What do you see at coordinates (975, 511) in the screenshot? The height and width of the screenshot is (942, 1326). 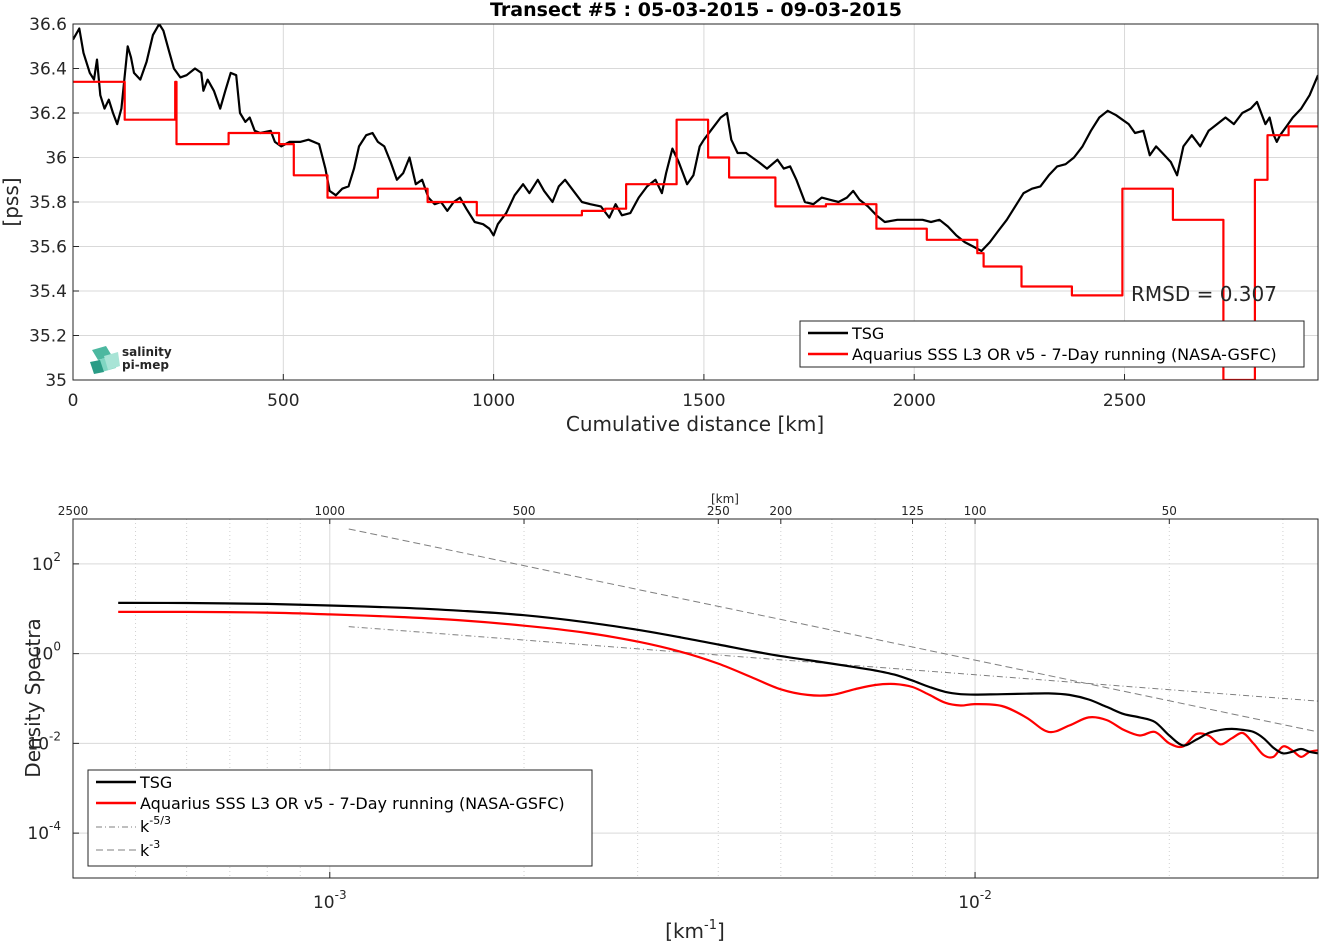 I see `top-km-tick-label-100: 100` at bounding box center [975, 511].